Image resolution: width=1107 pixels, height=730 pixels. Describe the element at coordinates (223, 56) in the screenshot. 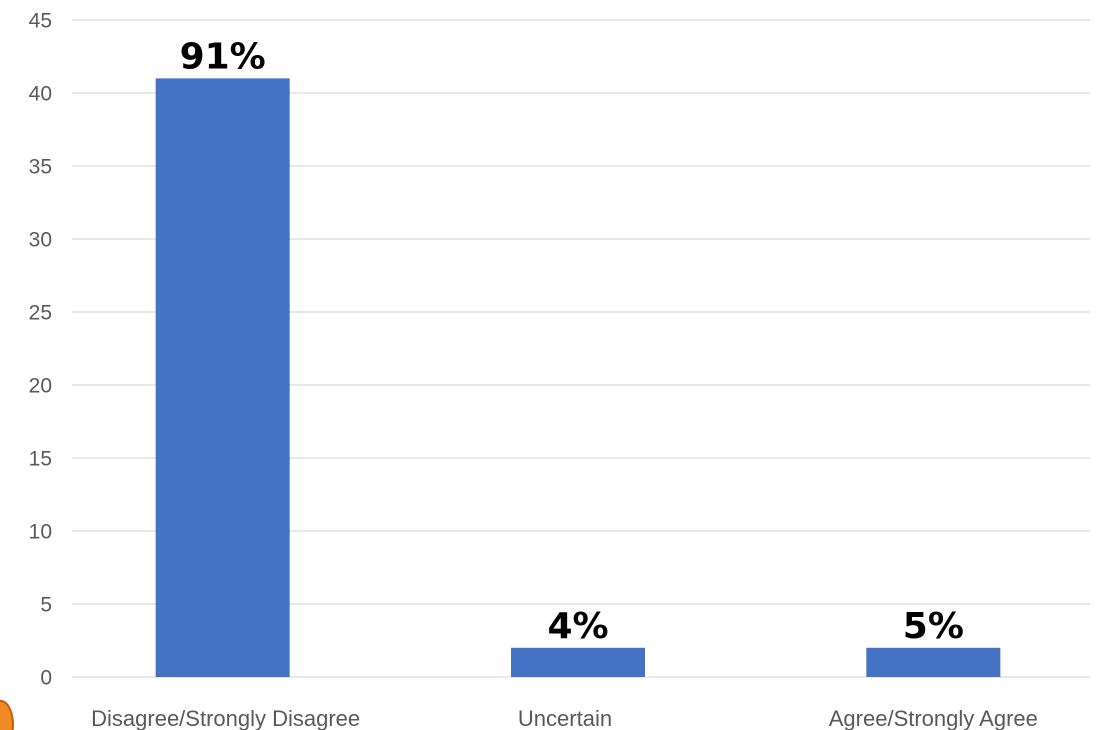

I see `data-label: 91%` at that location.